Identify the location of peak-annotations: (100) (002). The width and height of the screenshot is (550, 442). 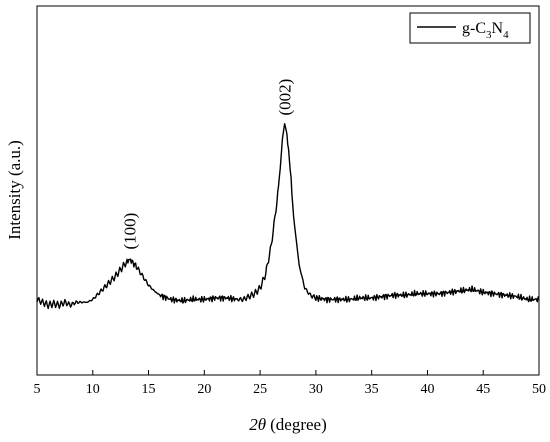
(208, 164).